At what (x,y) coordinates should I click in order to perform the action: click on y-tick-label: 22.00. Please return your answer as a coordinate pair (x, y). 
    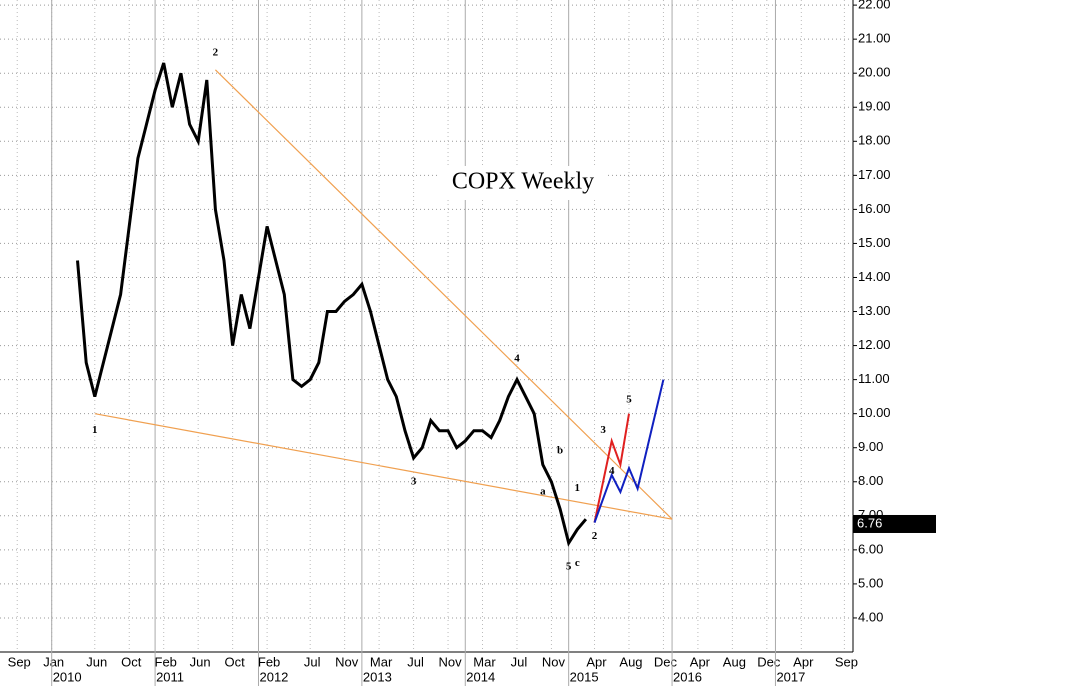
    Looking at the image, I should click on (874, 6).